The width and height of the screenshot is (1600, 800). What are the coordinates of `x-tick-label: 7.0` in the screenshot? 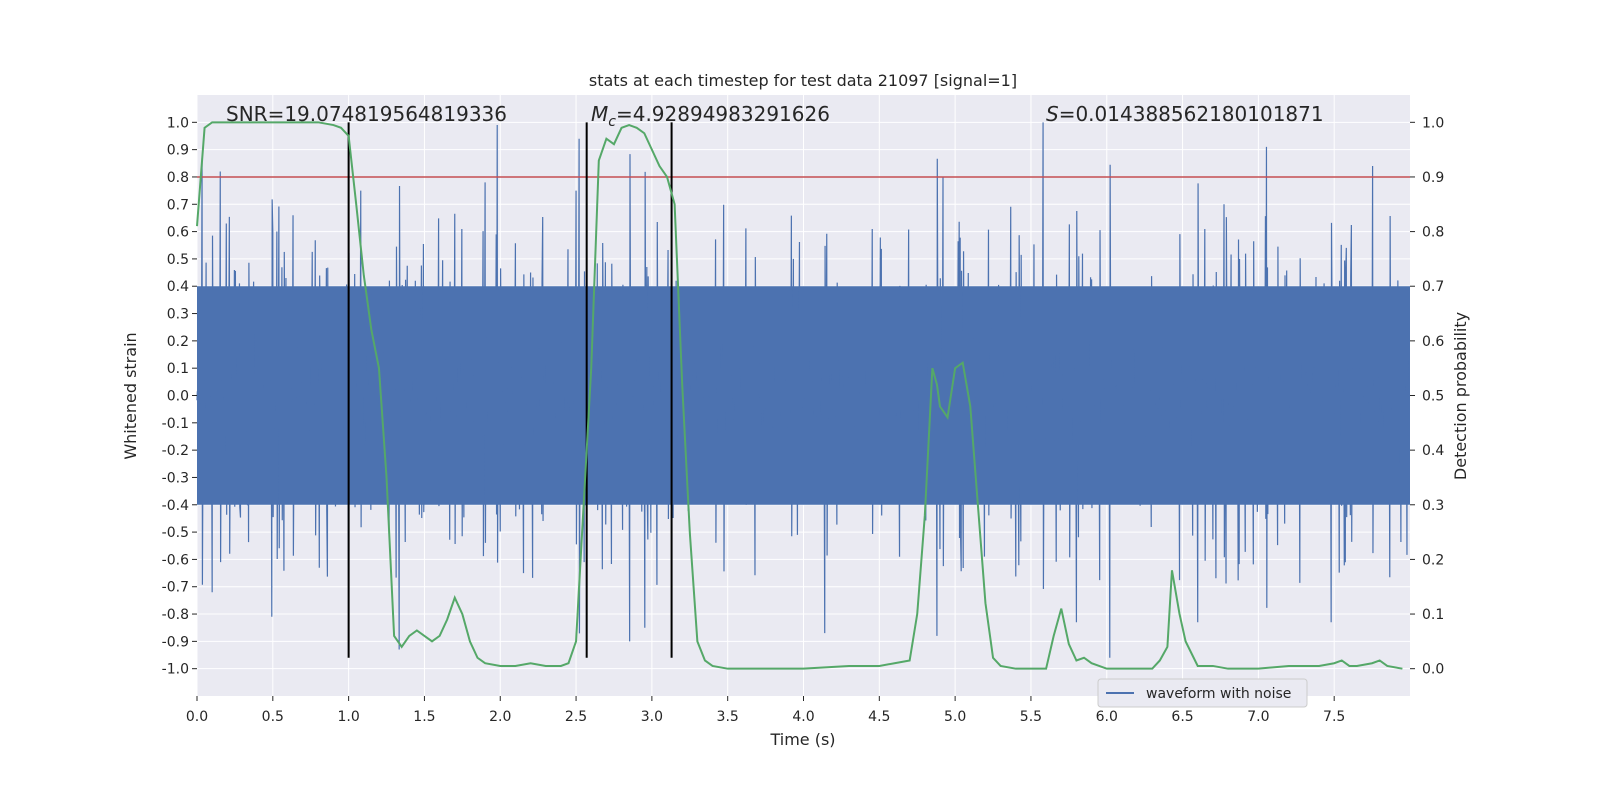 It's located at (1258, 717).